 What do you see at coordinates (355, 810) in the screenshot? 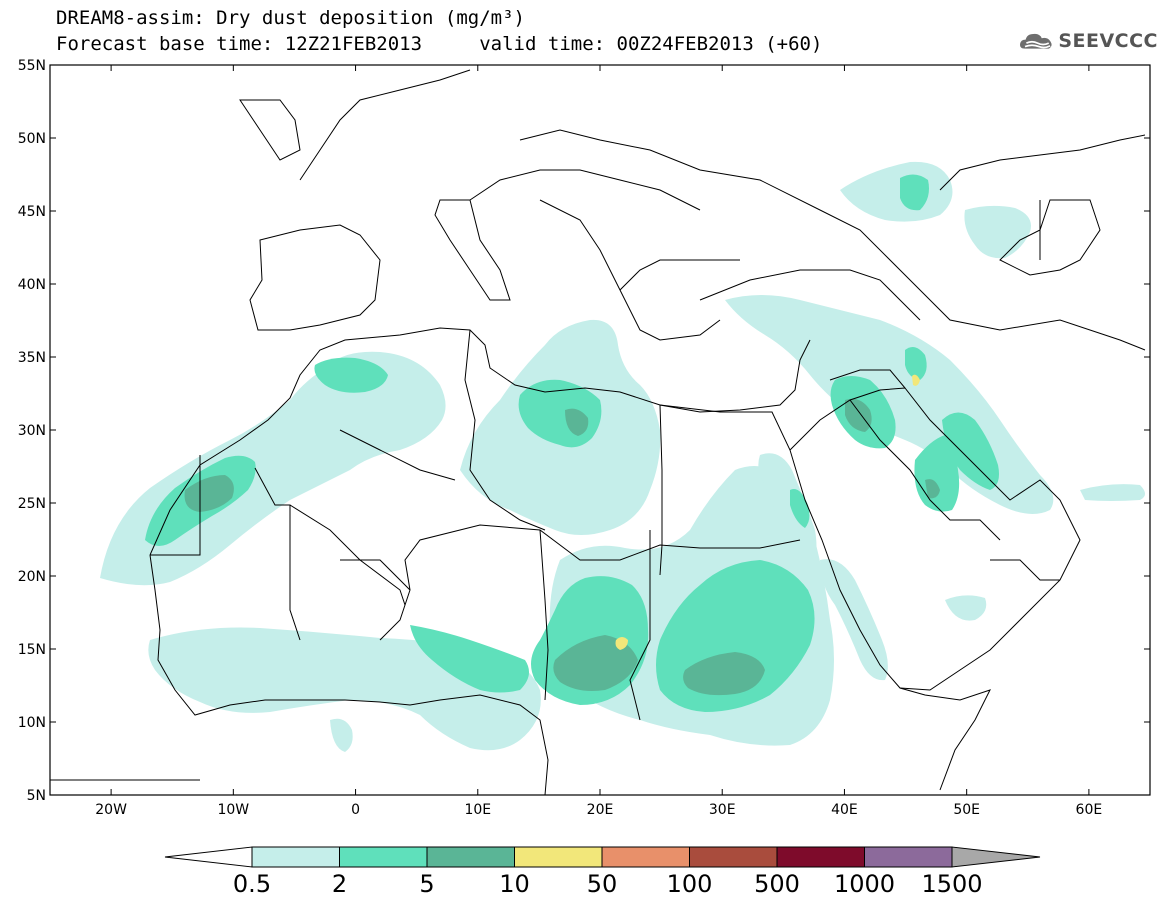
I see `lon-tick-label: 0` at bounding box center [355, 810].